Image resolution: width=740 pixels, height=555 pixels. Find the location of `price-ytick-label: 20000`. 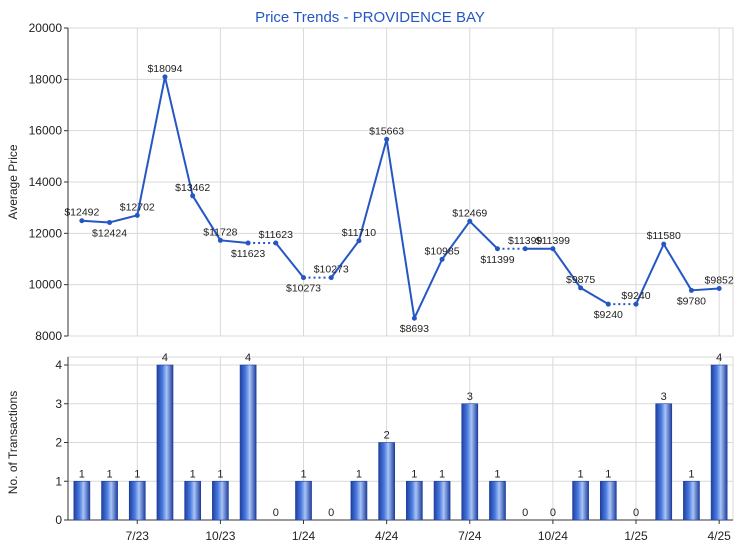

price-ytick-label: 20000 is located at coordinates (46, 28).